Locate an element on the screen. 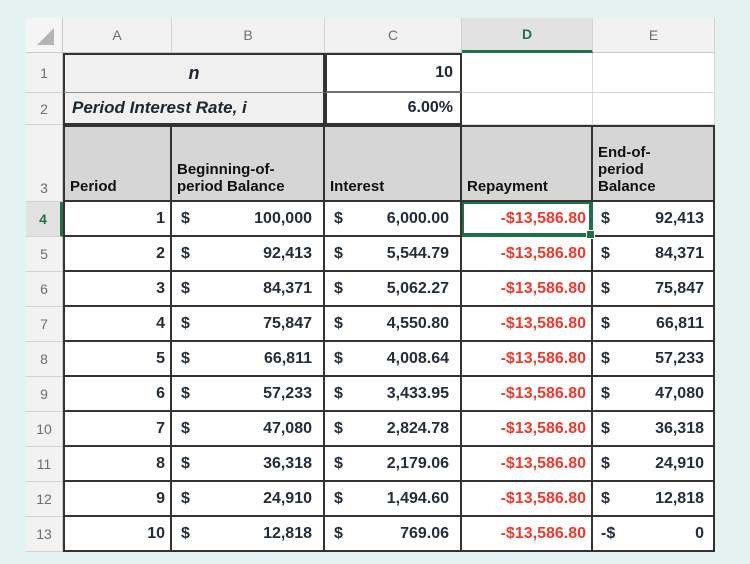 This screenshot has height=564, width=750. cell-D12: -$13,586.80 is located at coordinates (527, 499).